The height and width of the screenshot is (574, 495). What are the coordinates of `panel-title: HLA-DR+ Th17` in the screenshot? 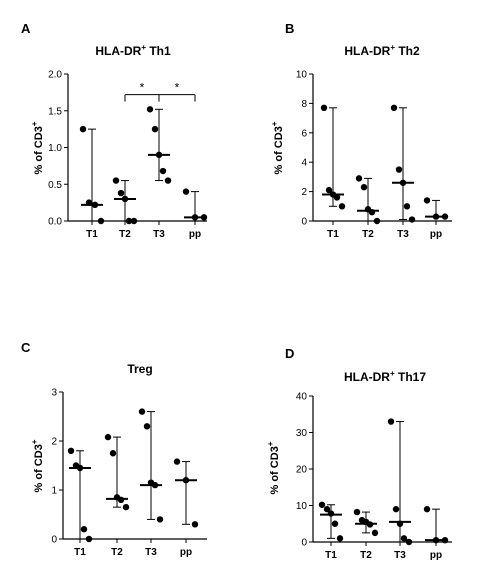 It's located at (385, 376).